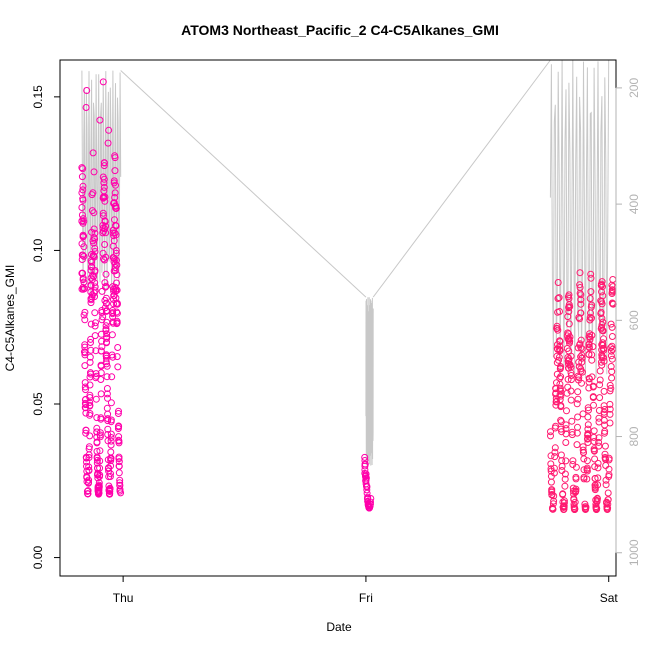  I want to click on x-axis-label: Date, so click(339, 627).